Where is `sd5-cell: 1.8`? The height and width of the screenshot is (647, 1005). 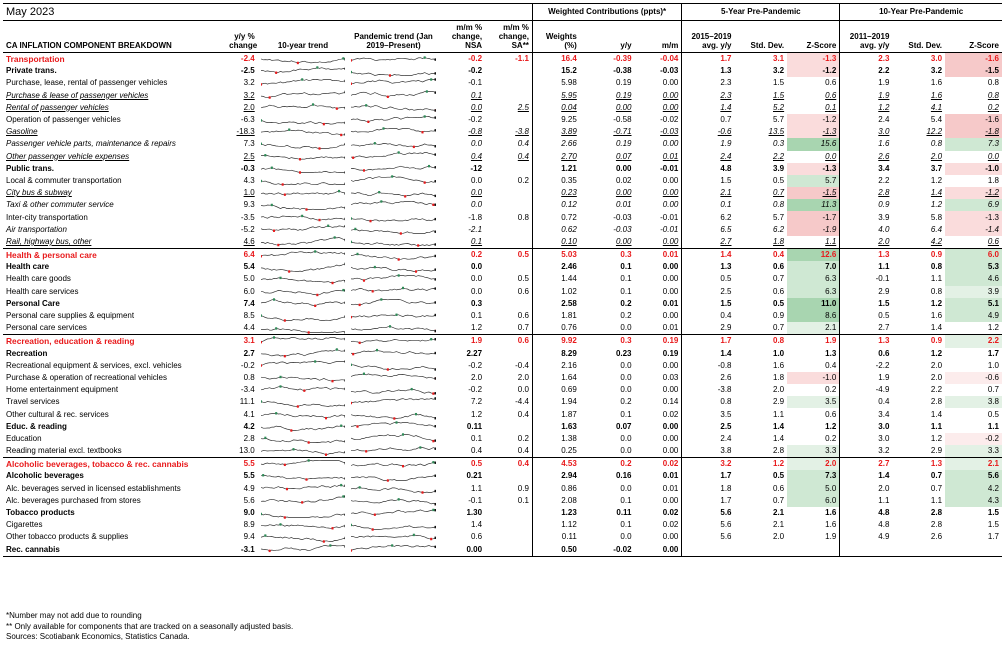 sd5-cell: 1.8 is located at coordinates (779, 377).